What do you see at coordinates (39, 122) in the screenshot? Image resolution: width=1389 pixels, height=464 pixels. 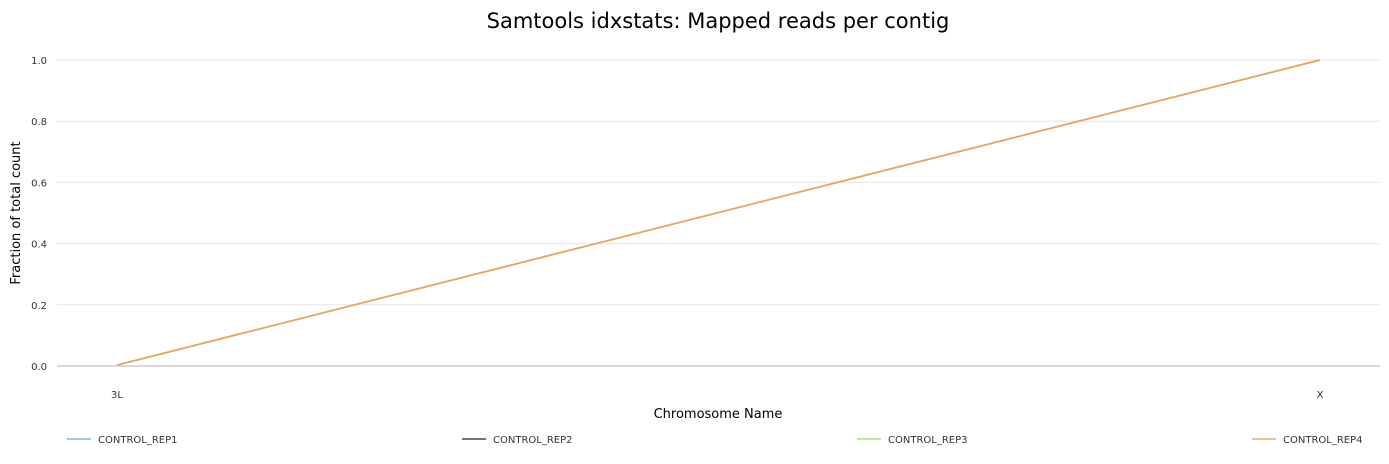 I see `y-tick-label: 0.8` at bounding box center [39, 122].